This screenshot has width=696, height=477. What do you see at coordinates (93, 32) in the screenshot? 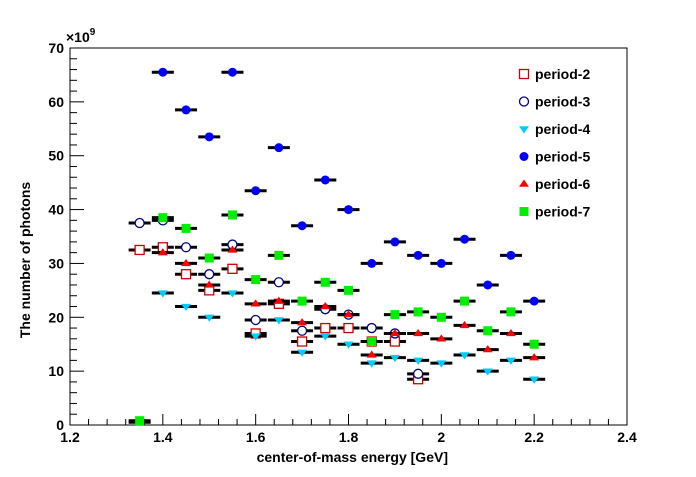
I see `y-exponent-power: 9` at bounding box center [93, 32].